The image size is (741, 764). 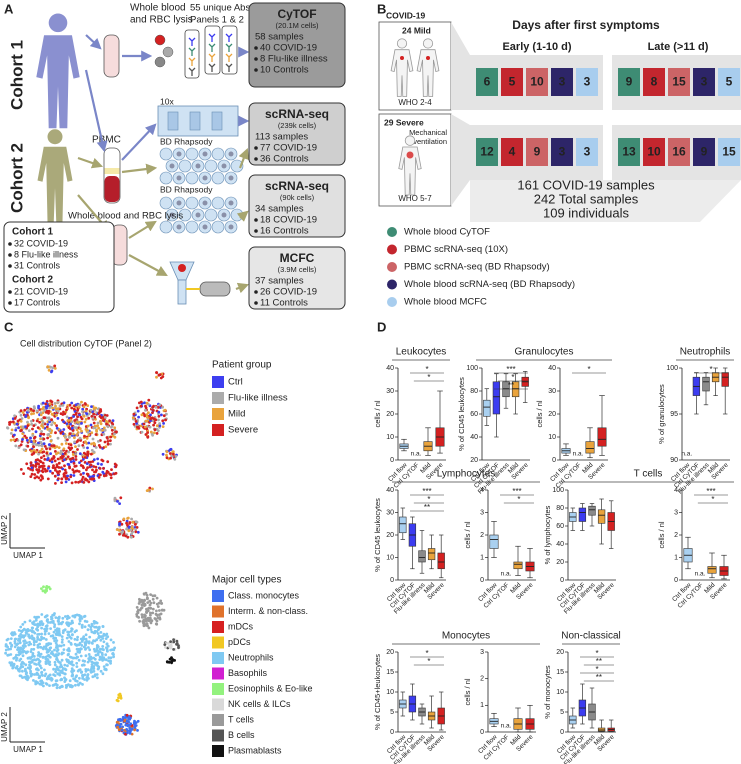 I want to click on assay-box, so click(x=297, y=206).